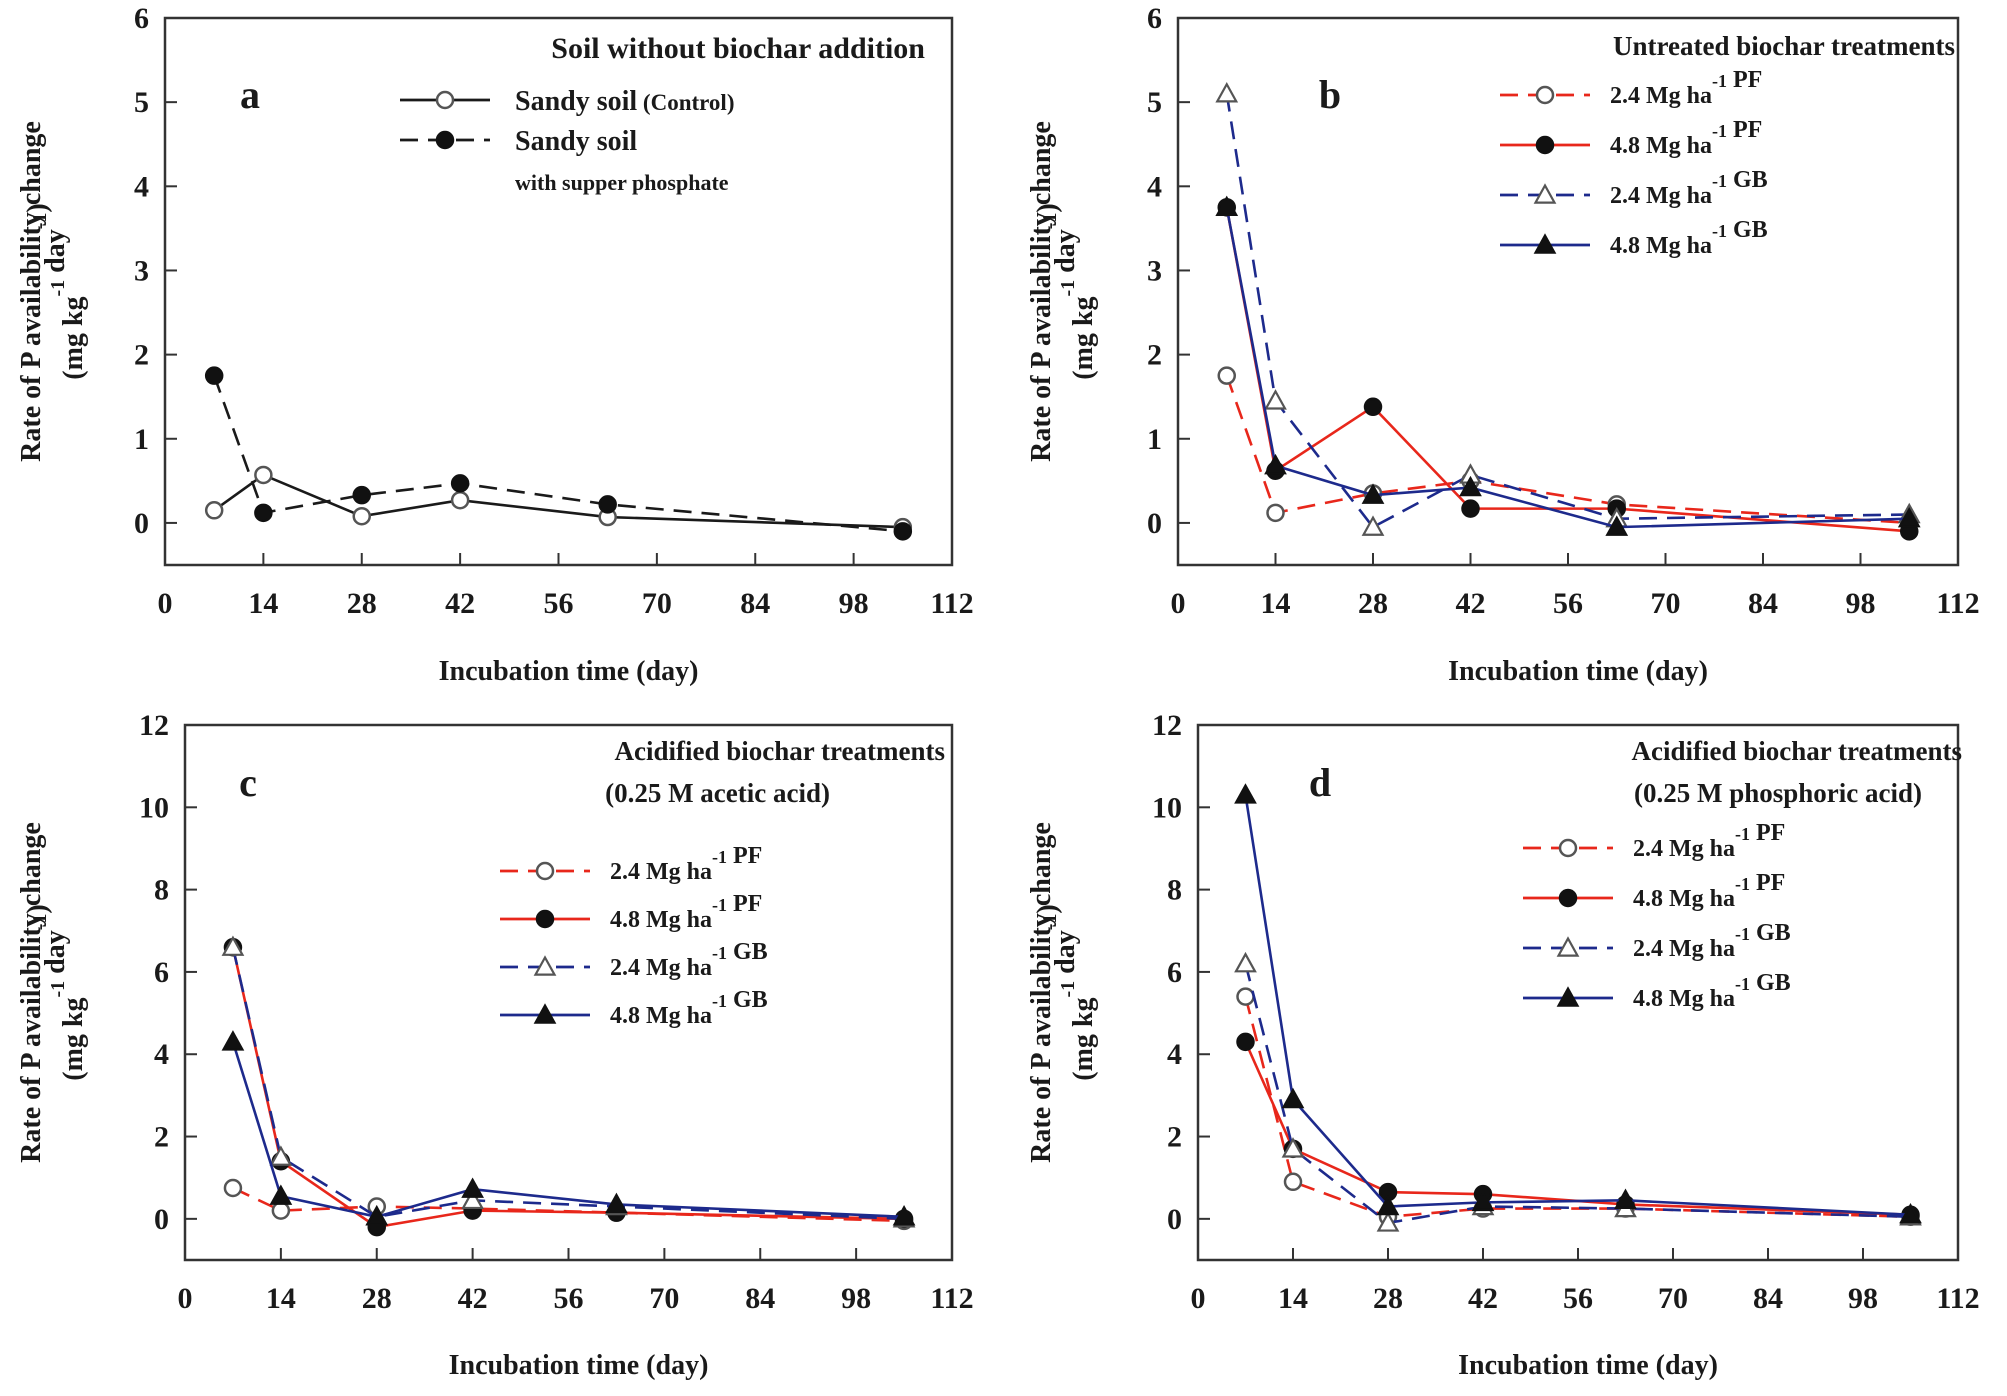 This screenshot has width=2007, height=1396. Describe the element at coordinates (558, 311) in the screenshot. I see `series-0: Sandy soil (Control)` at that location.